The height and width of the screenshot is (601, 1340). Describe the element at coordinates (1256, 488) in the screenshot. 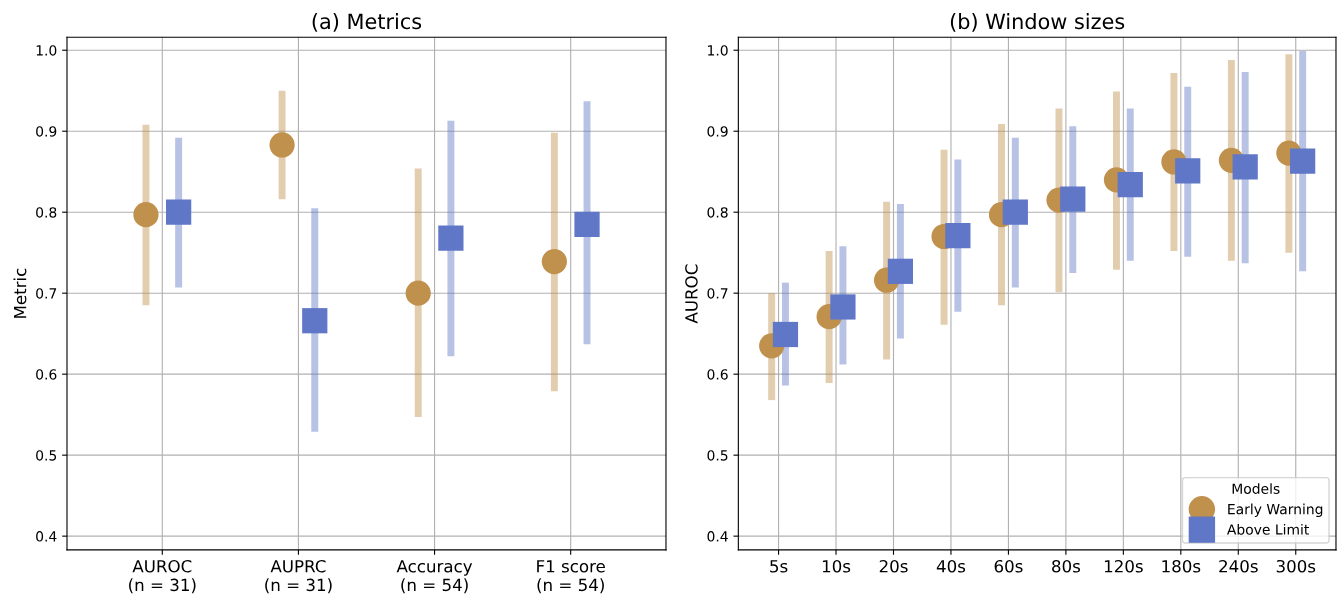

I see `legend-title: Models` at that location.